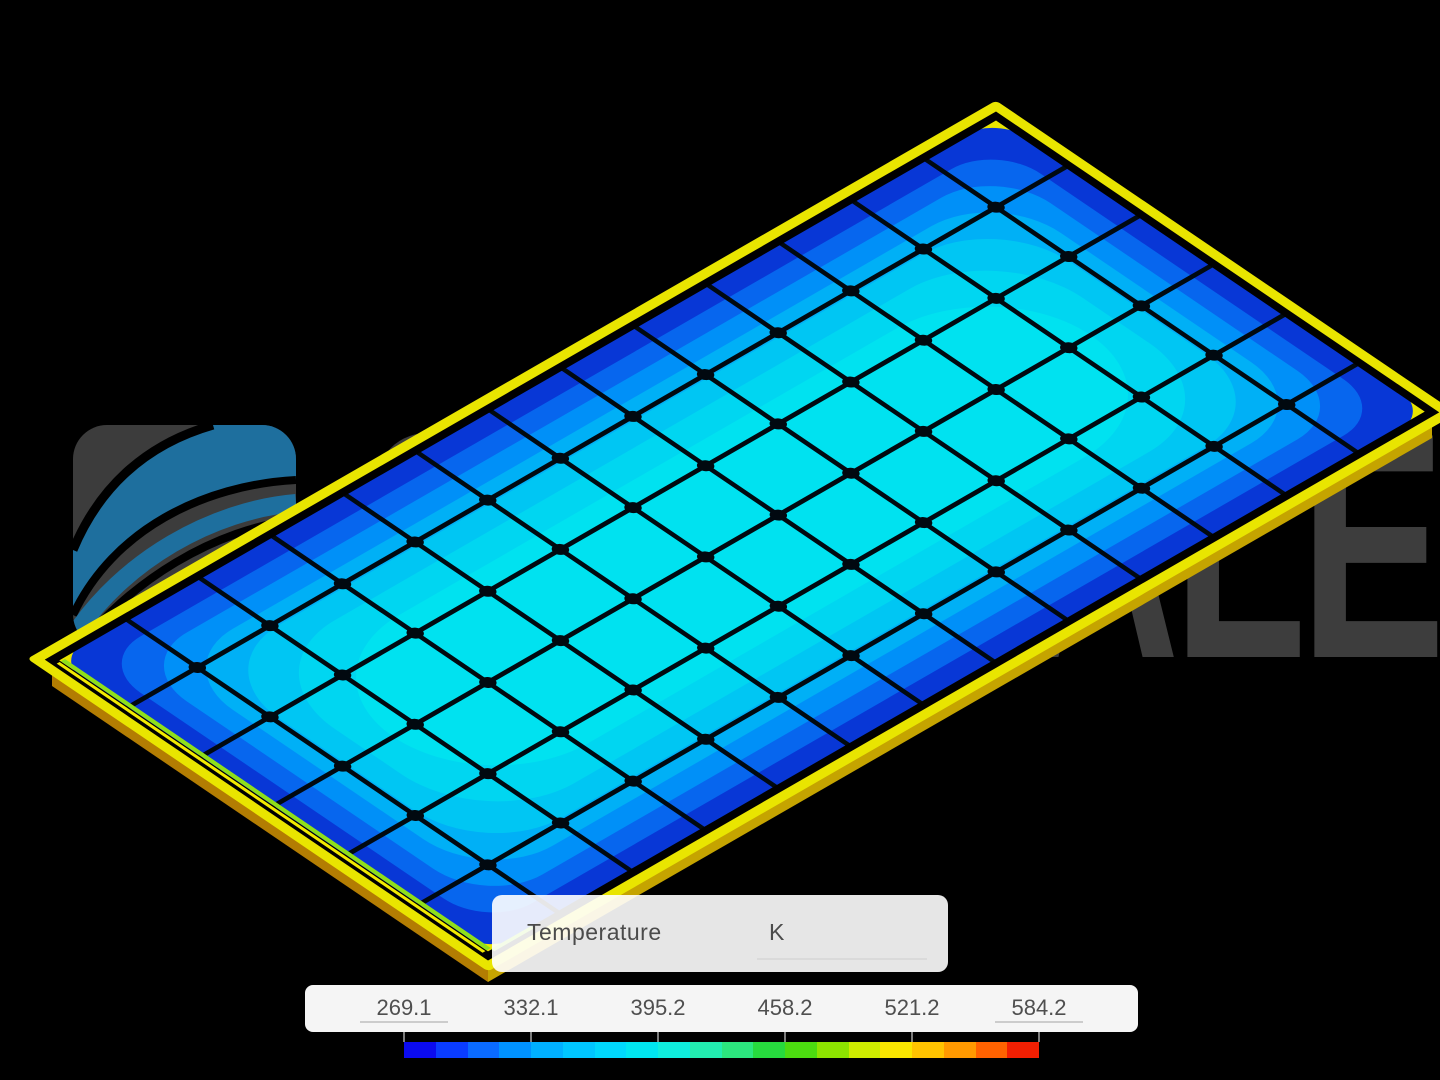 The image size is (1440, 1080). Describe the element at coordinates (777, 932) in the screenshot. I see `temperature-unit-field: K` at that location.